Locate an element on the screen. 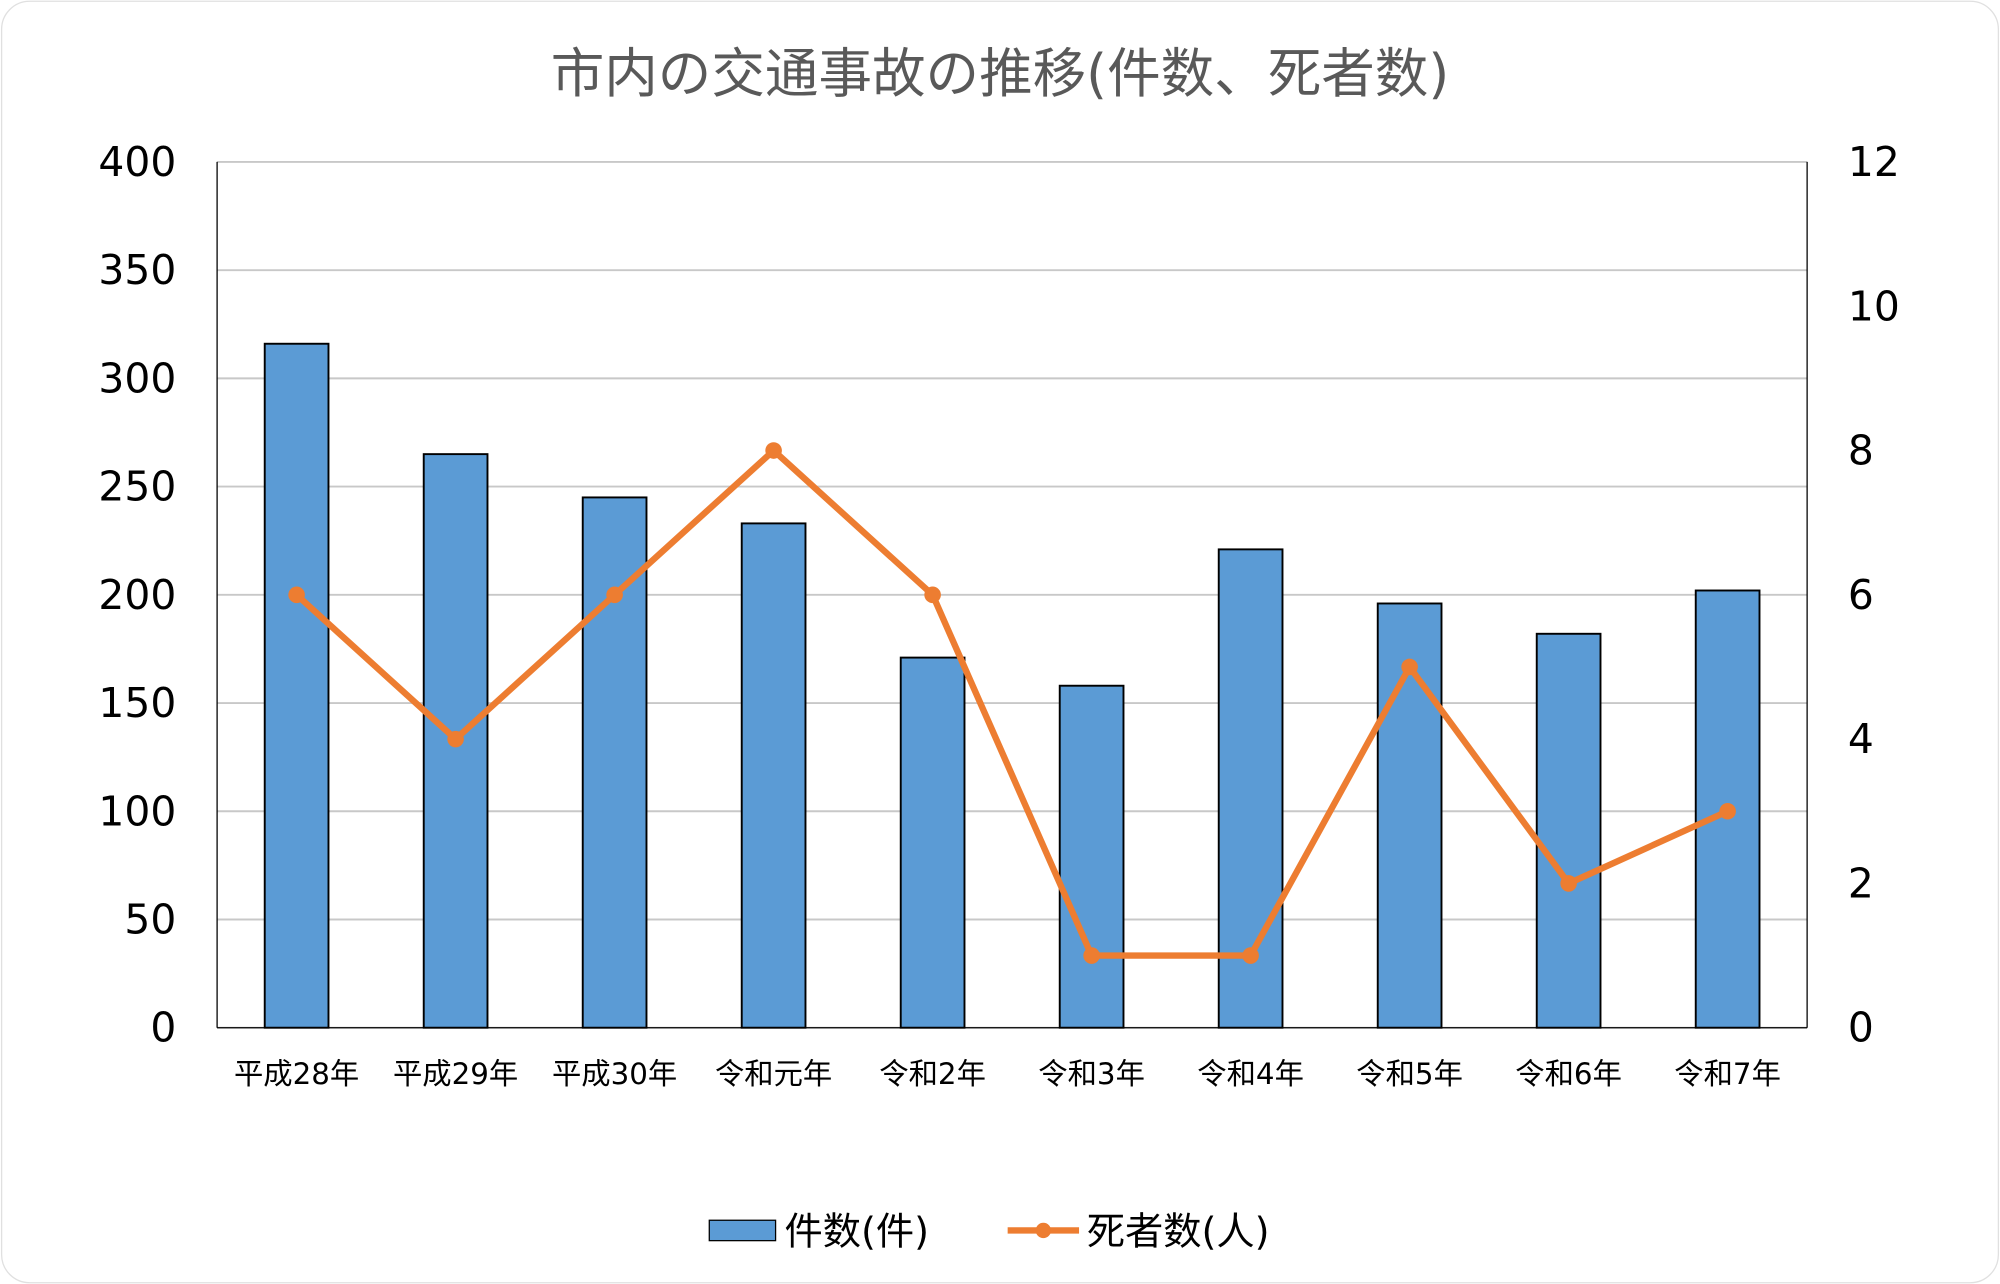  x-tick-label: 令和5年 is located at coordinates (1409, 1074).